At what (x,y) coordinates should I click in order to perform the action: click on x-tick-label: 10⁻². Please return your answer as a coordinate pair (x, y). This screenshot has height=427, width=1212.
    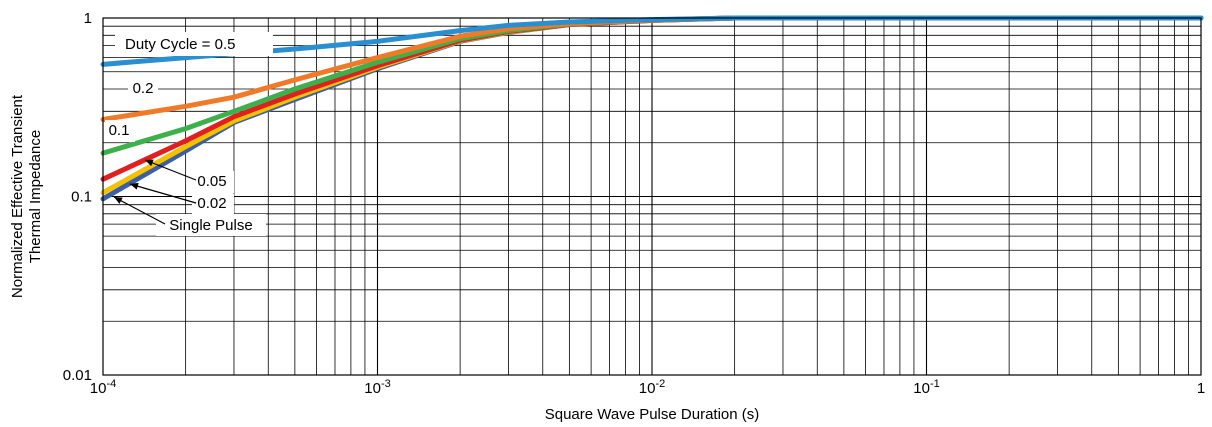
    Looking at the image, I should click on (652, 387).